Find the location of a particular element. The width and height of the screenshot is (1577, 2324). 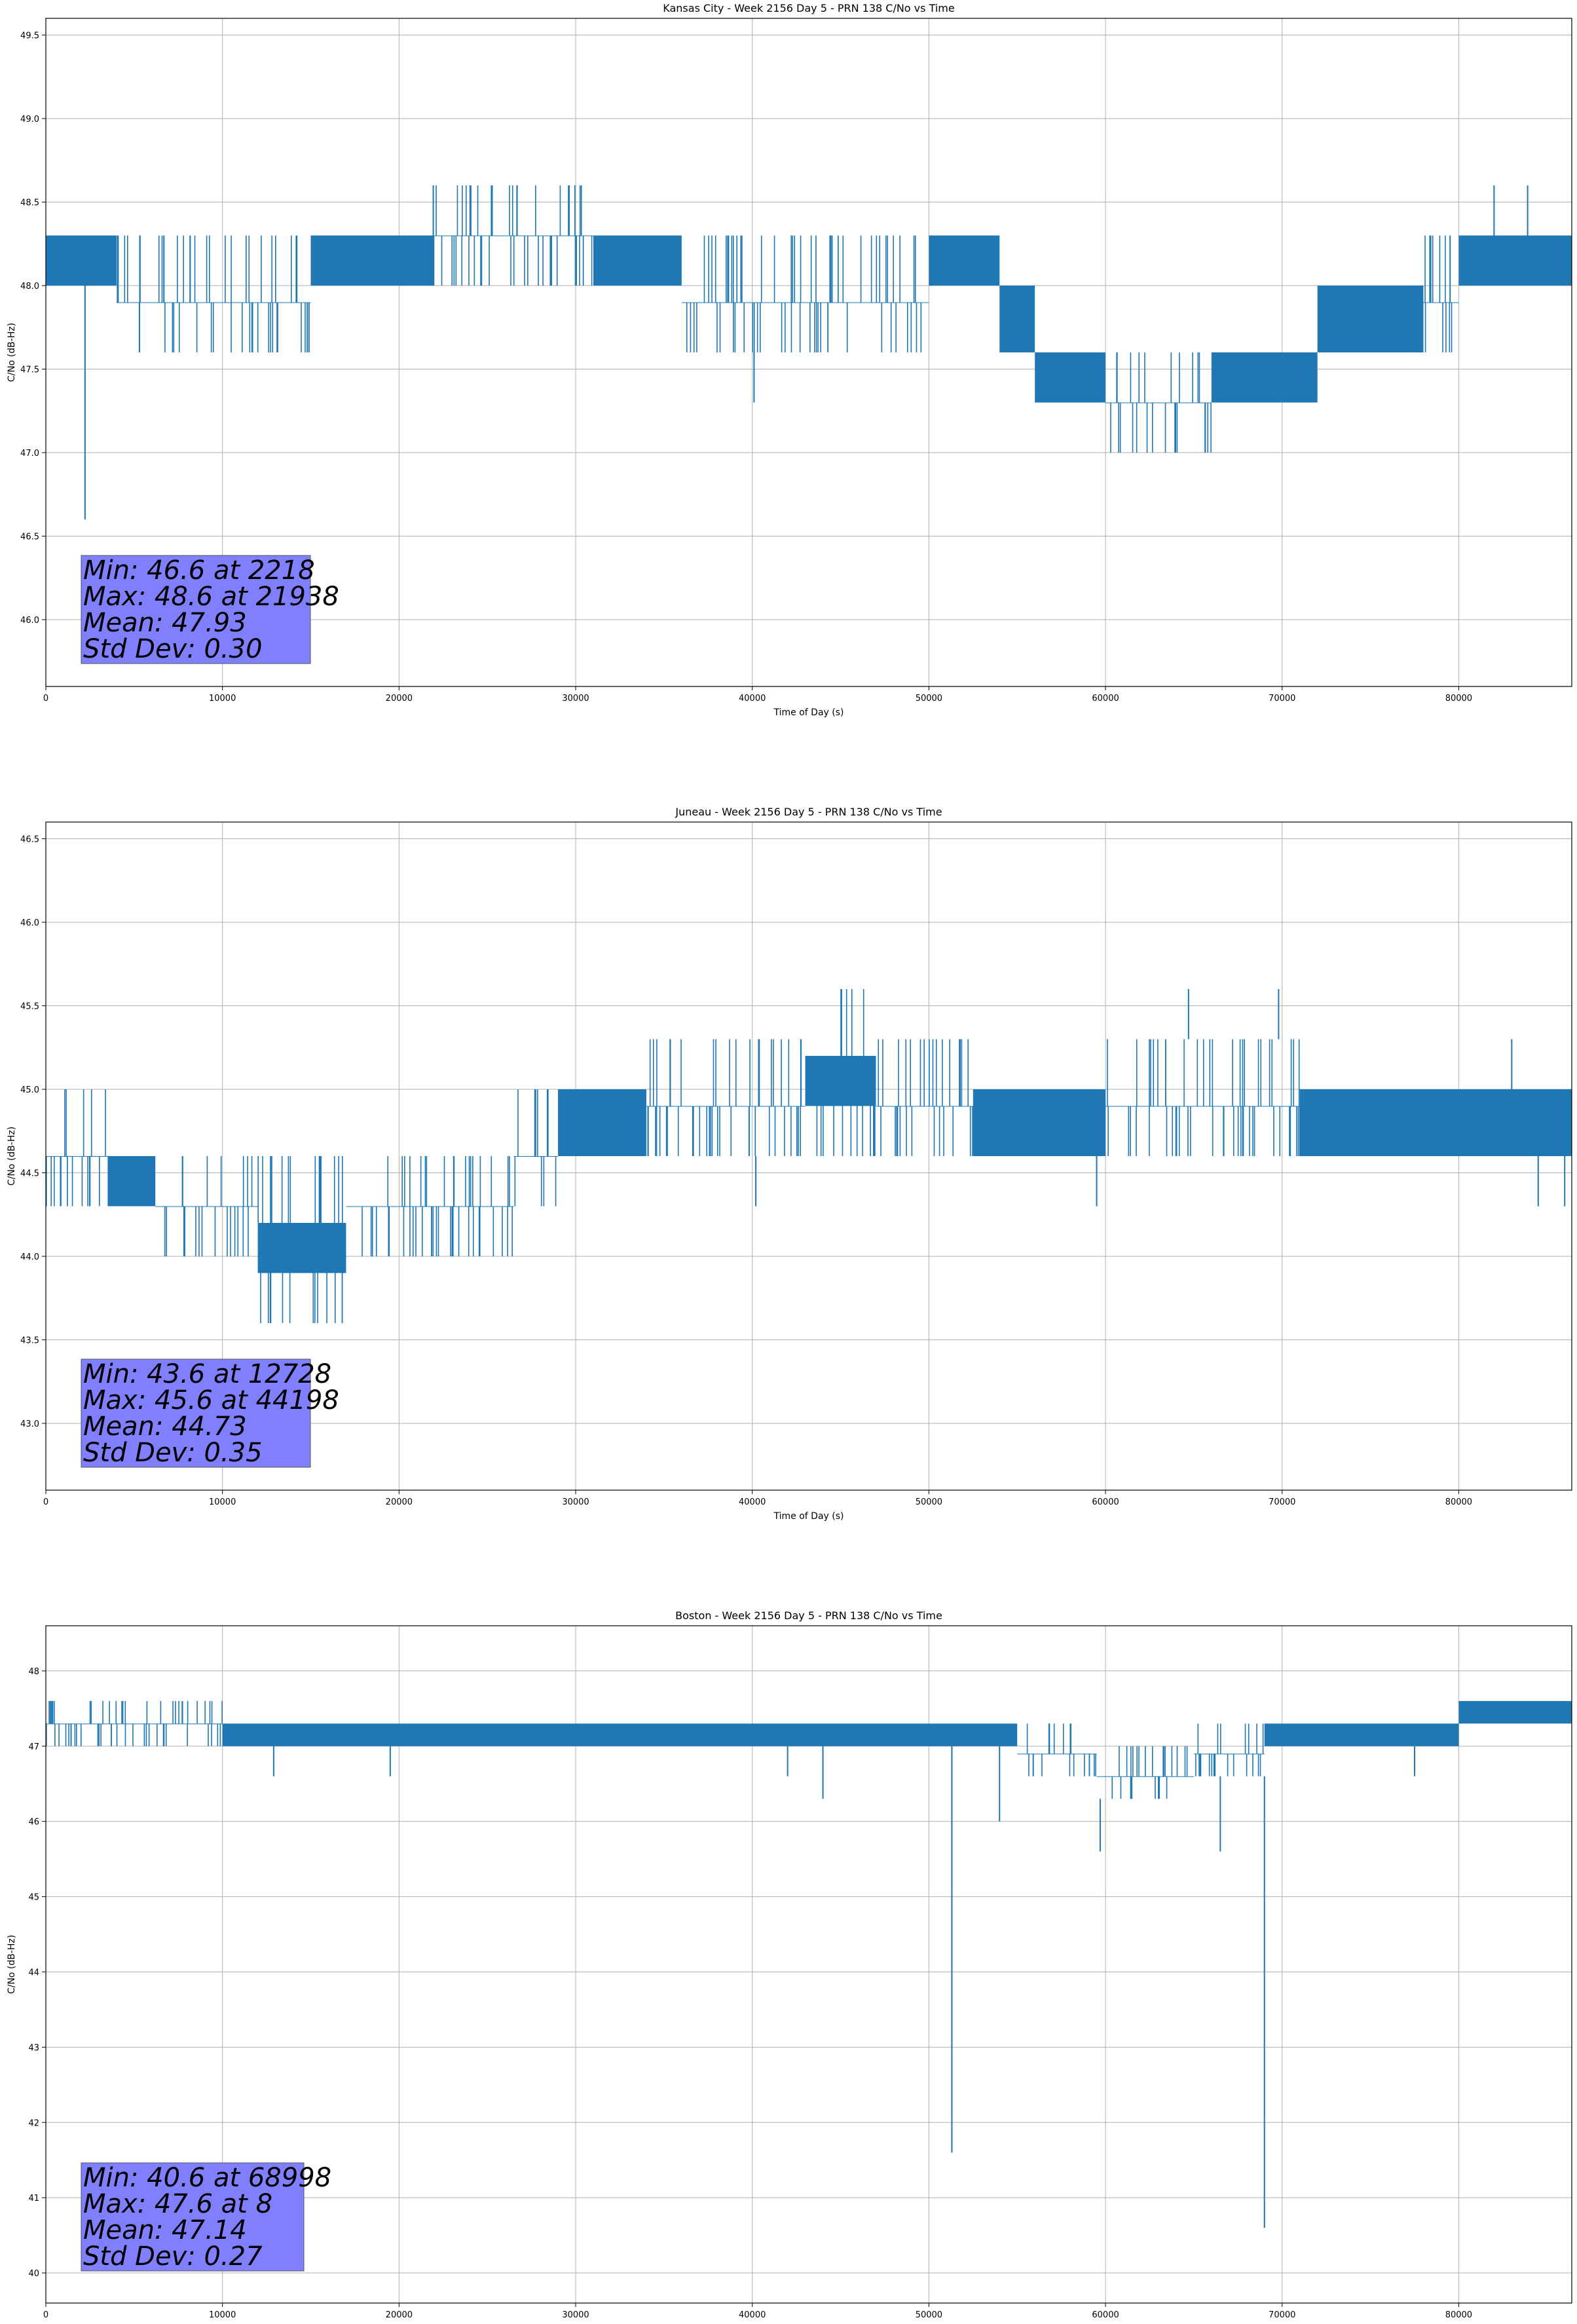

chart-0-y-tick-label: 48.0 is located at coordinates (29, 286).